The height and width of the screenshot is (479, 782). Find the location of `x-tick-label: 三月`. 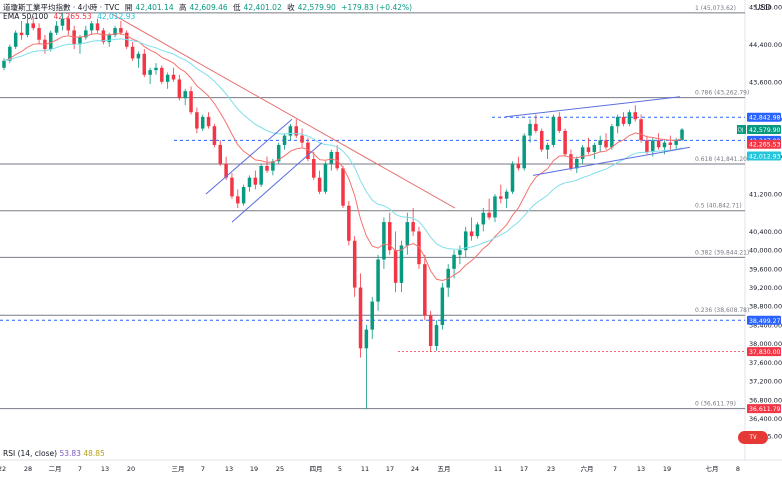

x-tick-label: 三月 is located at coordinates (178, 469).